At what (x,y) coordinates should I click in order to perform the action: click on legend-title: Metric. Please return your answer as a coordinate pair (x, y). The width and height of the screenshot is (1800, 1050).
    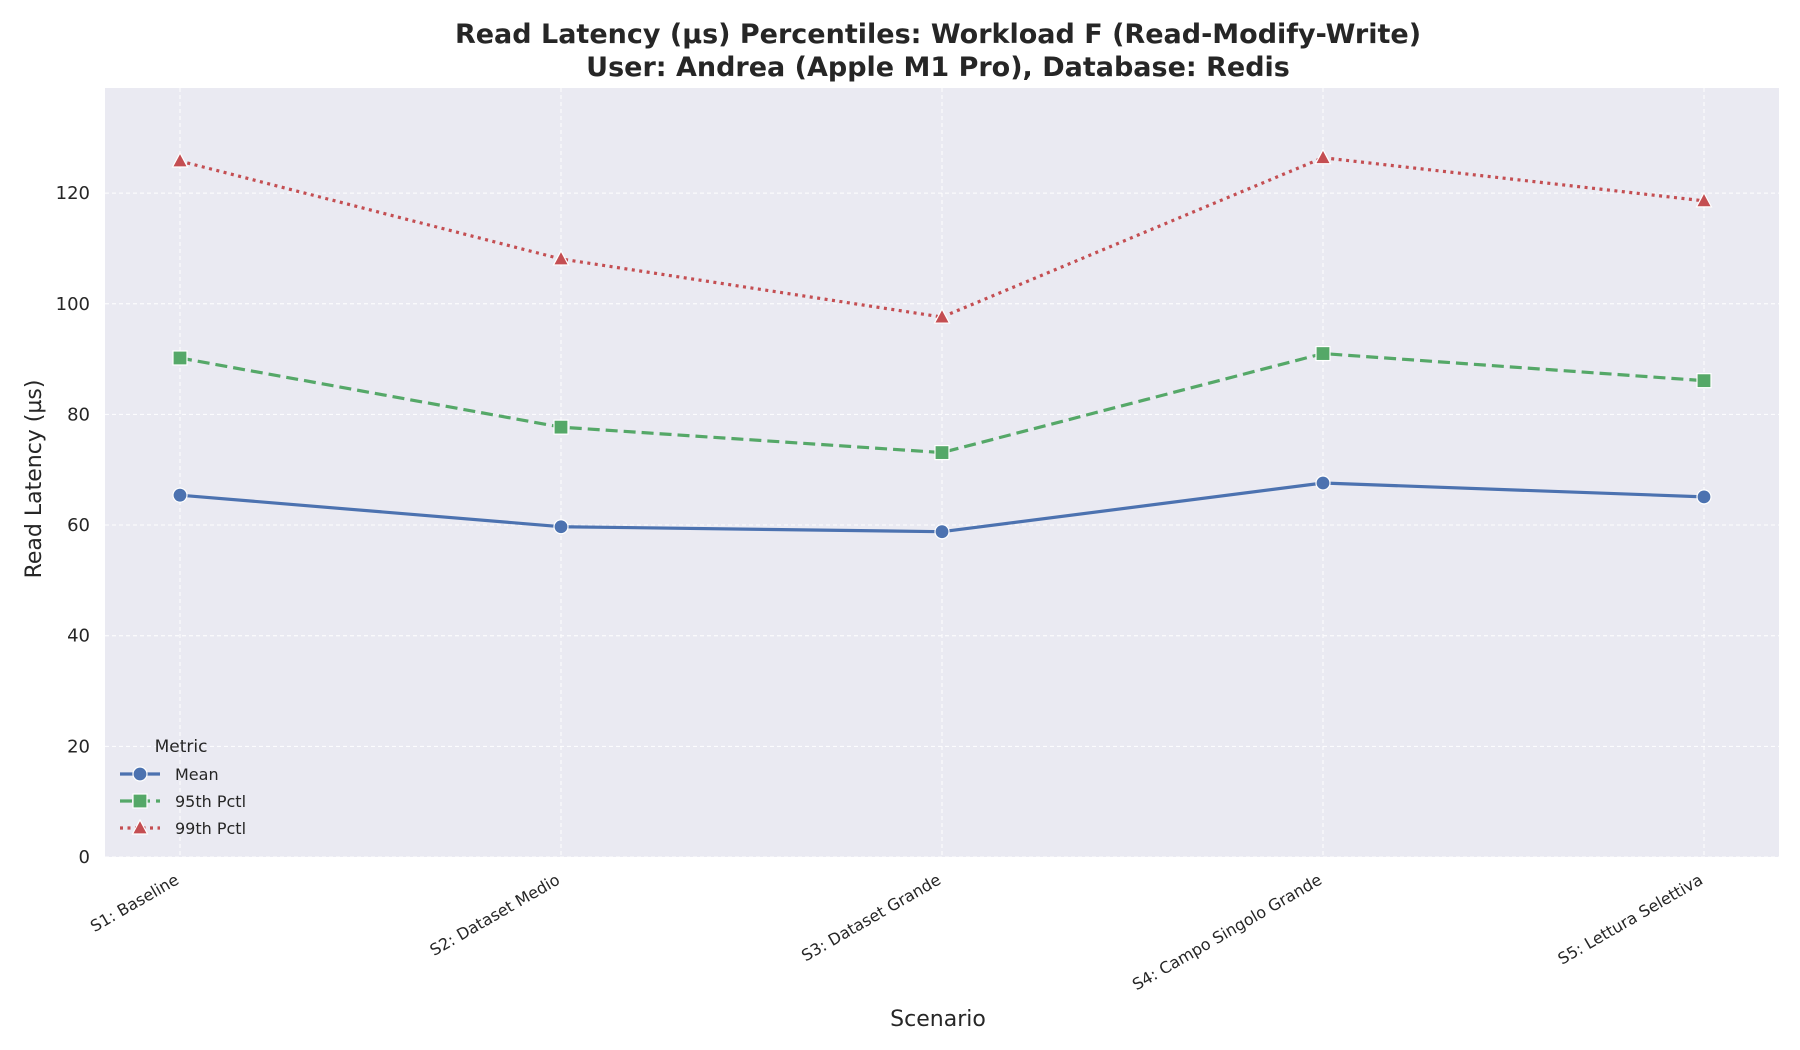
    Looking at the image, I should click on (181, 747).